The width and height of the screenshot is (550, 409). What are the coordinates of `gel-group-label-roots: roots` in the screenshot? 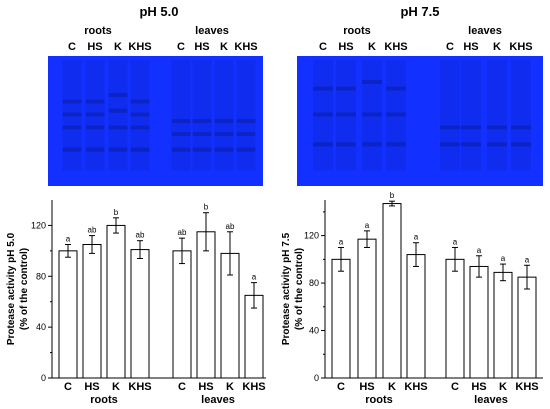 It's located at (98, 31).